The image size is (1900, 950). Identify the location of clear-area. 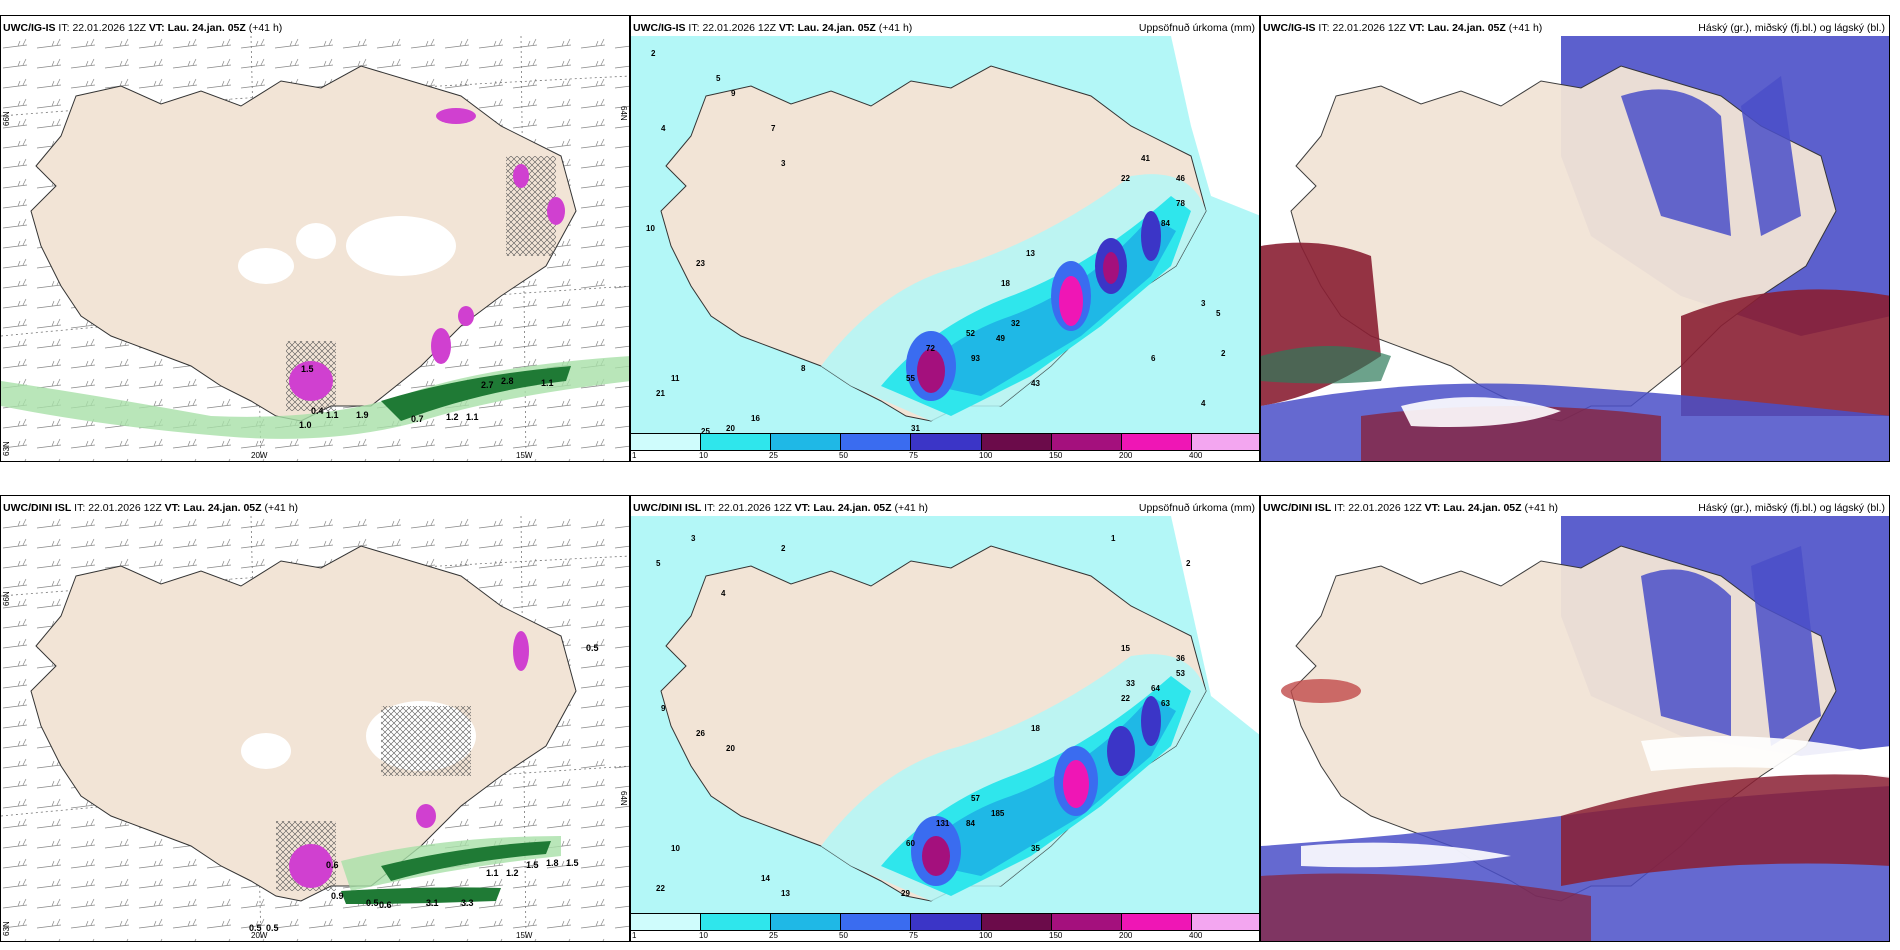
(1406, 855).